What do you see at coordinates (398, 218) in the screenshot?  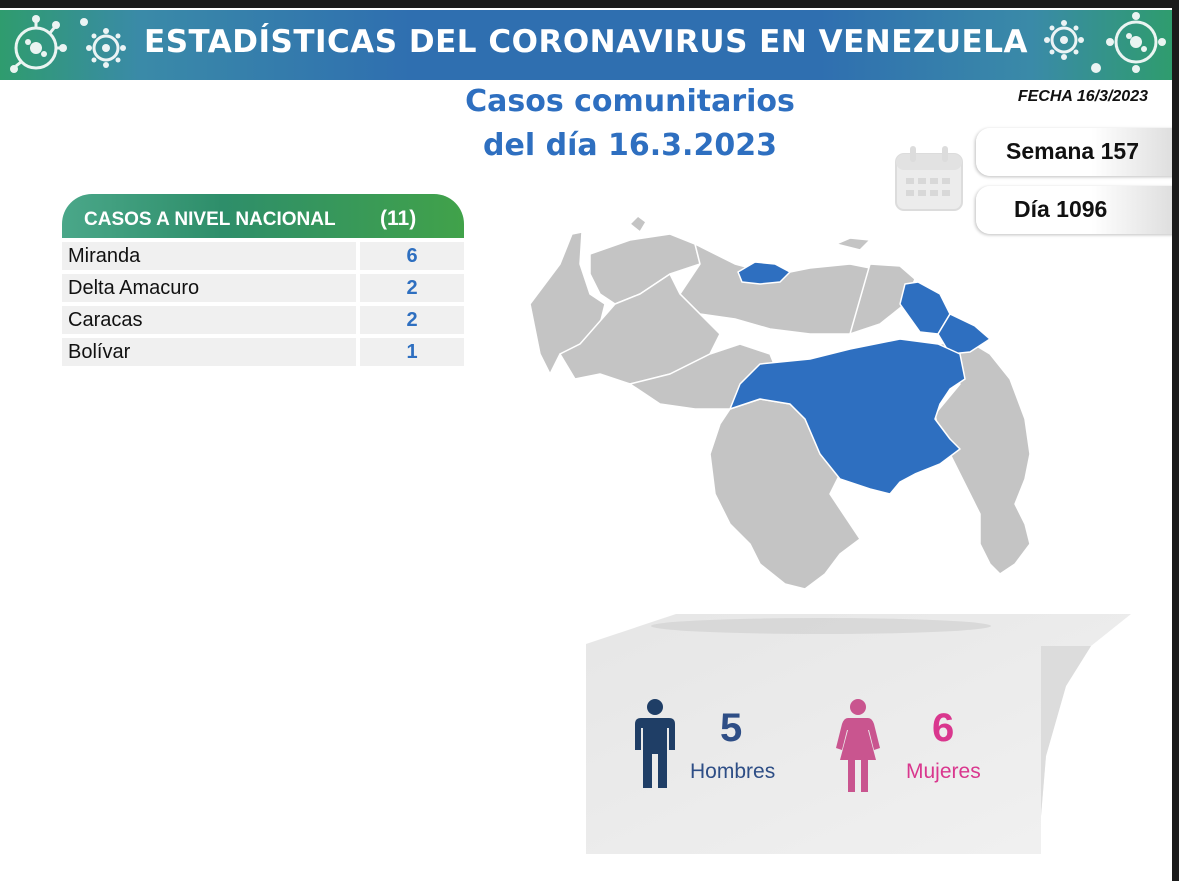 I see `table-header-count: (11)` at bounding box center [398, 218].